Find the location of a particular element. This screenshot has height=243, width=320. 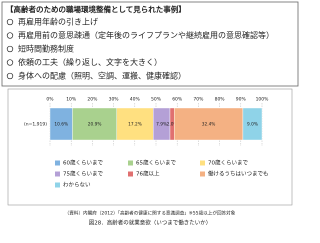

y-tick-label: (n=1,919) is located at coordinates (35, 125).